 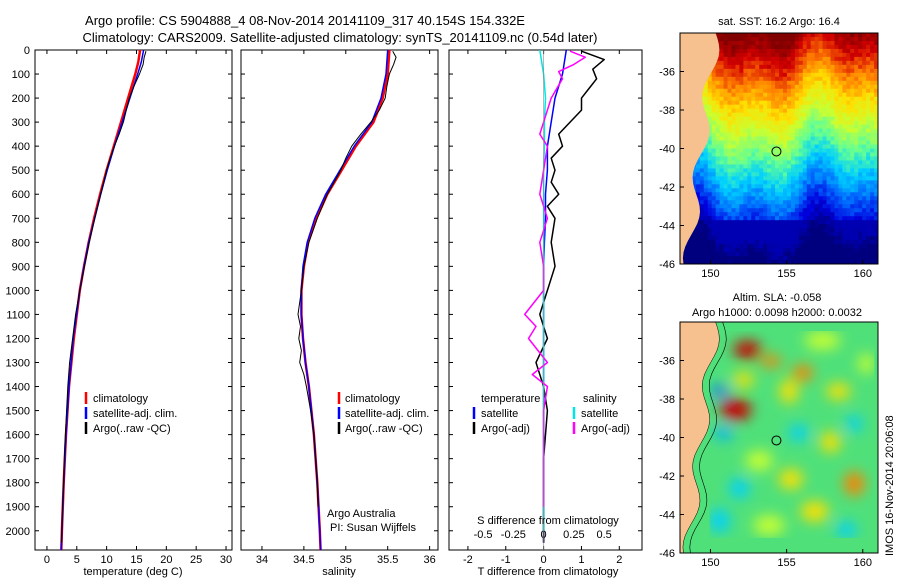 I want to click on sla-eddy, so click(x=739, y=488).